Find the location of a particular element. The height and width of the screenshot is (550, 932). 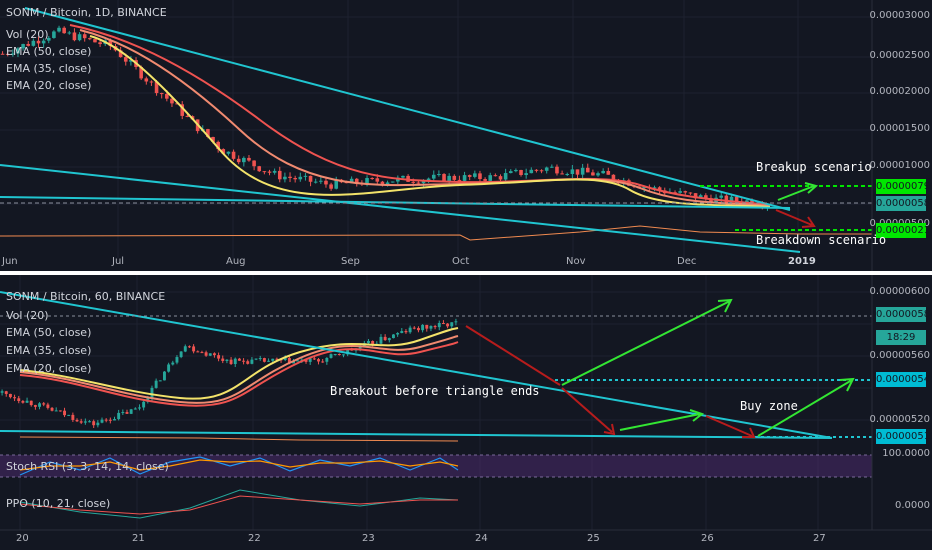

bottom-price-tick: 0.00000600 is located at coordinates (900, 291).